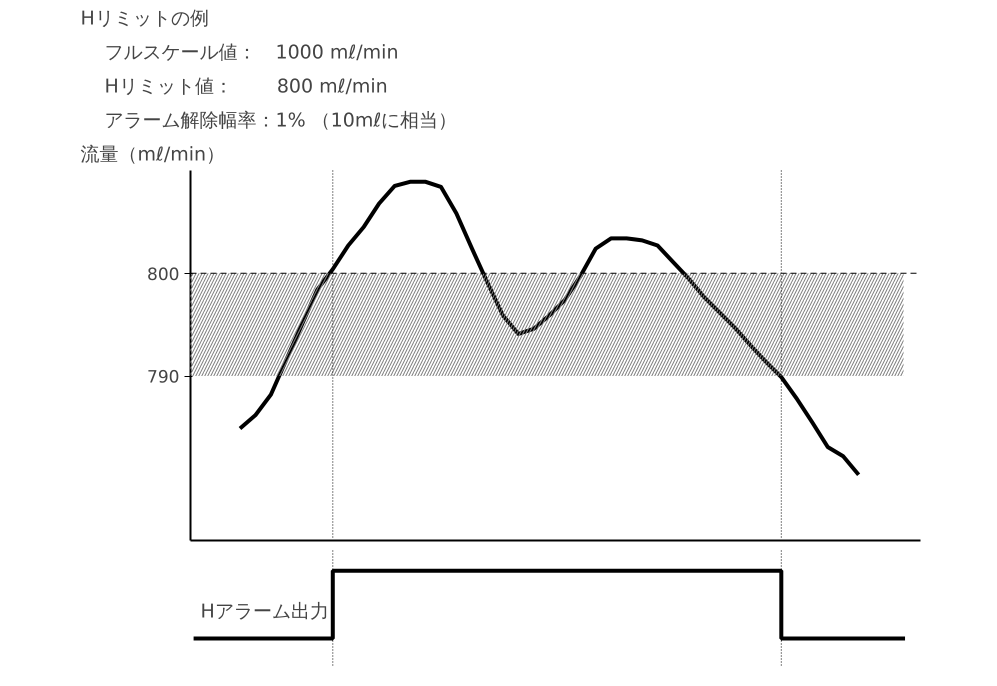 This screenshot has width=997, height=686. Describe the element at coordinates (264, 611) in the screenshot. I see `y-axis-title: Hアラーム出力` at that location.